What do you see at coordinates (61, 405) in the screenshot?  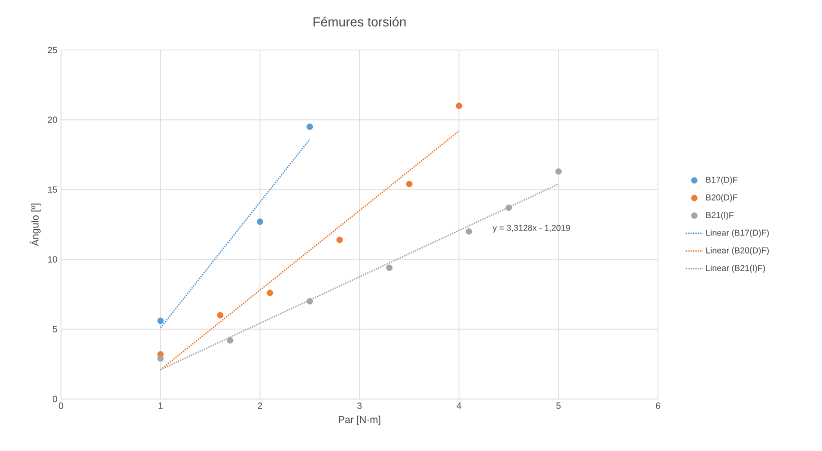 I see `x-tick-label: 0` at bounding box center [61, 405].